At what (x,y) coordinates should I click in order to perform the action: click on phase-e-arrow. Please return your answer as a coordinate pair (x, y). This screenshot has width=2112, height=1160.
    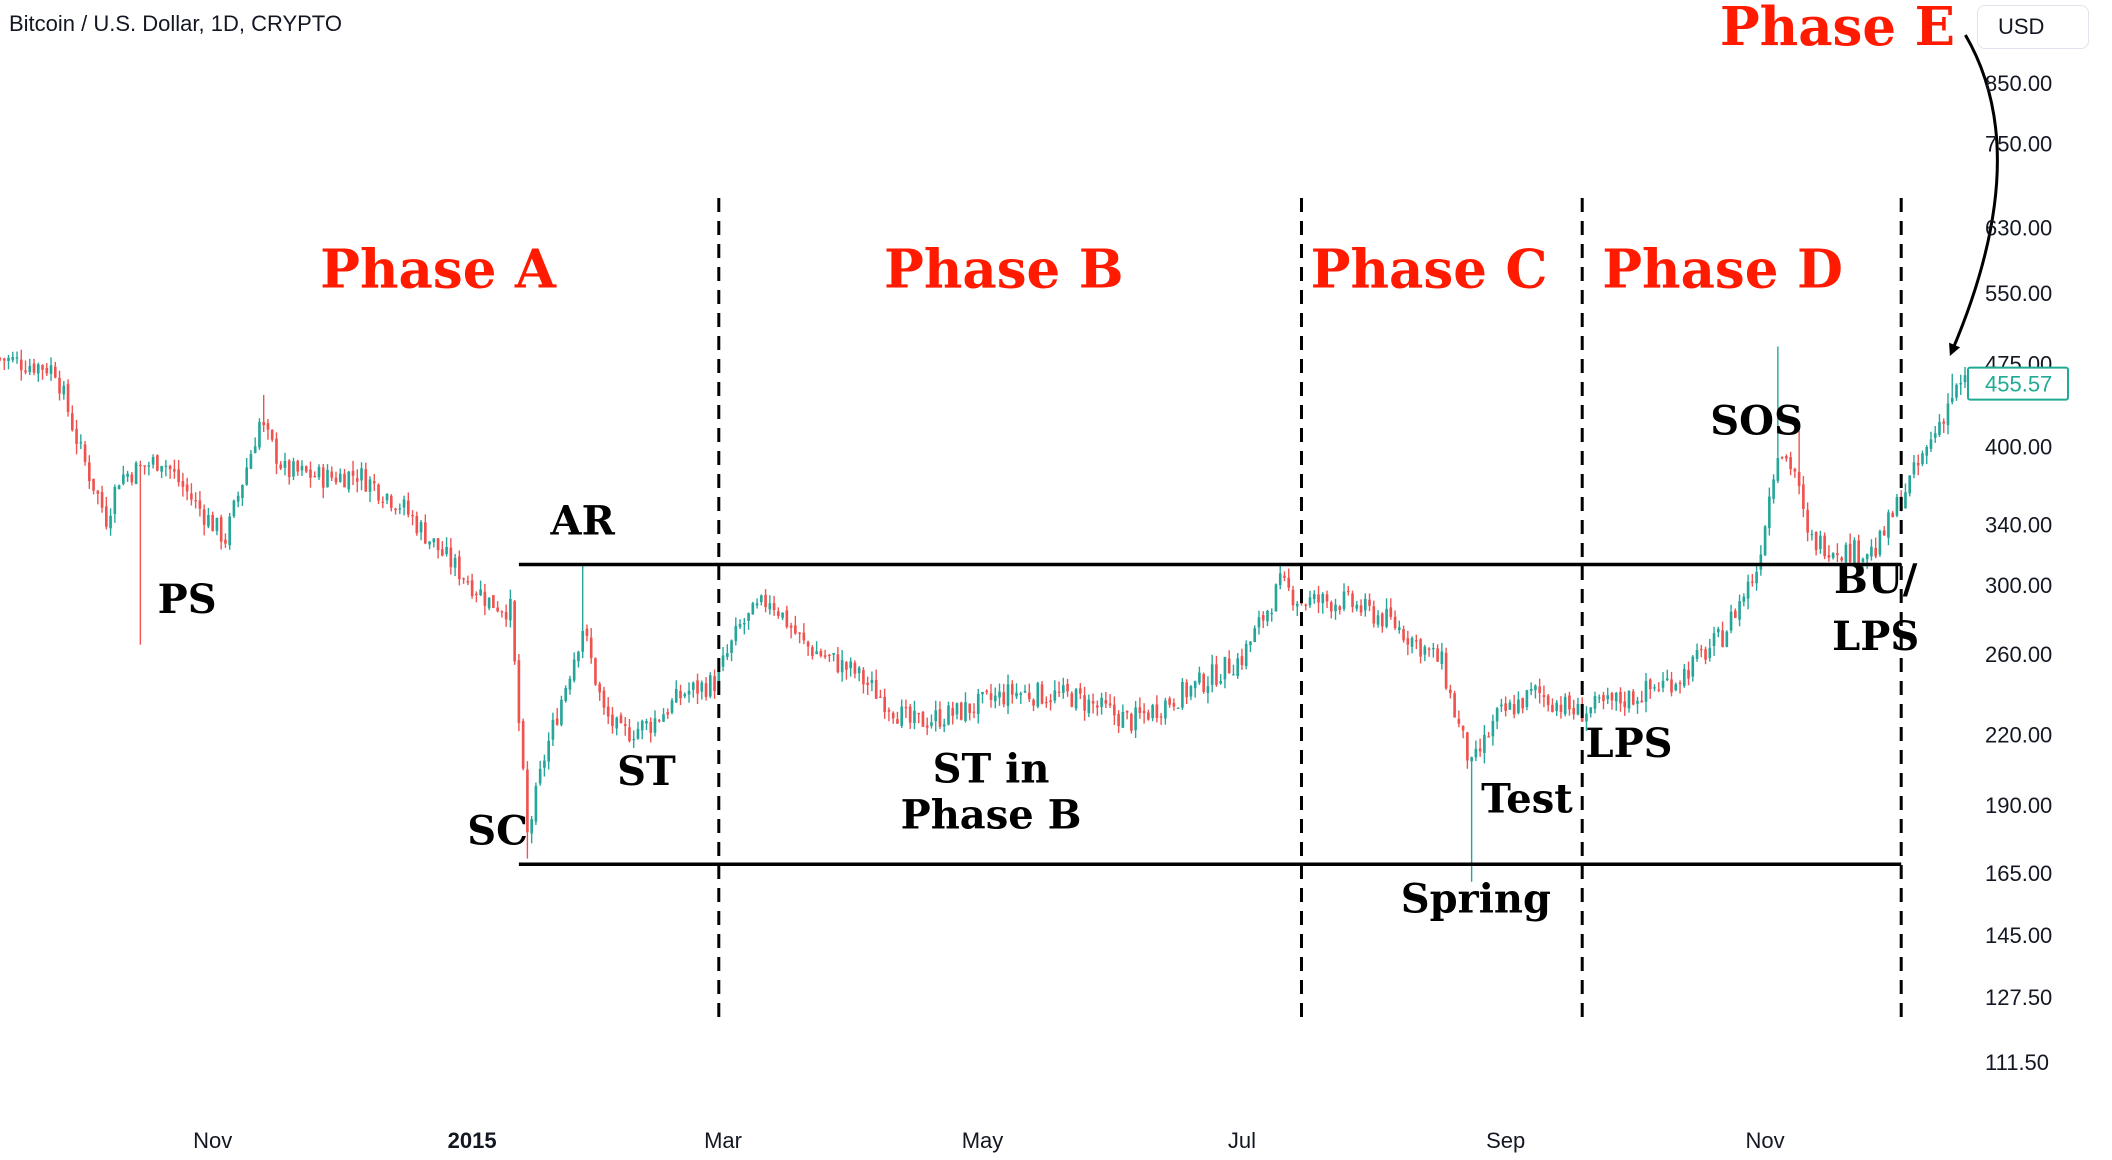
    Looking at the image, I should click on (1974, 195).